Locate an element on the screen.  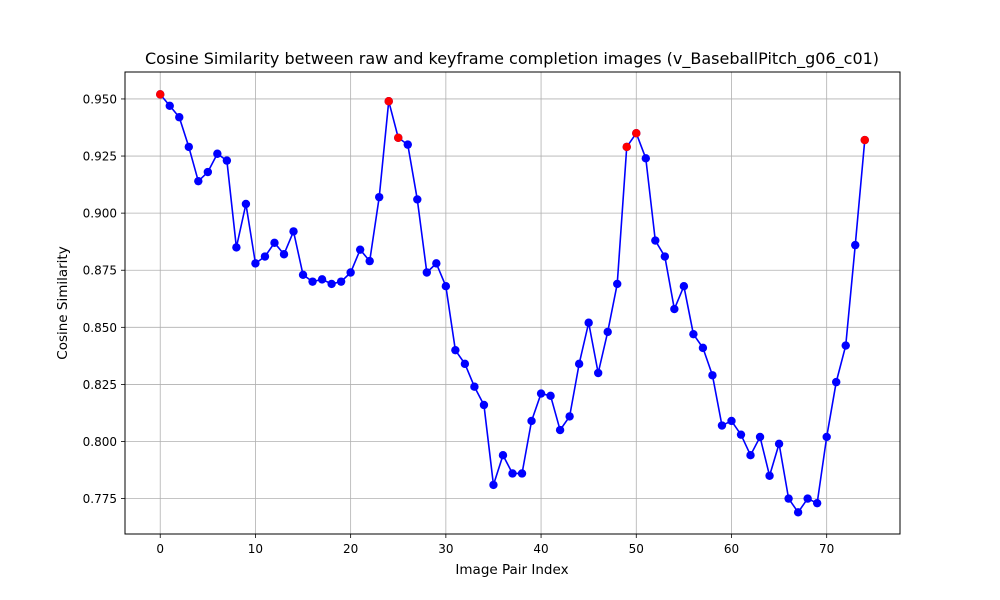
x-tick-label: 60 is located at coordinates (731, 549).